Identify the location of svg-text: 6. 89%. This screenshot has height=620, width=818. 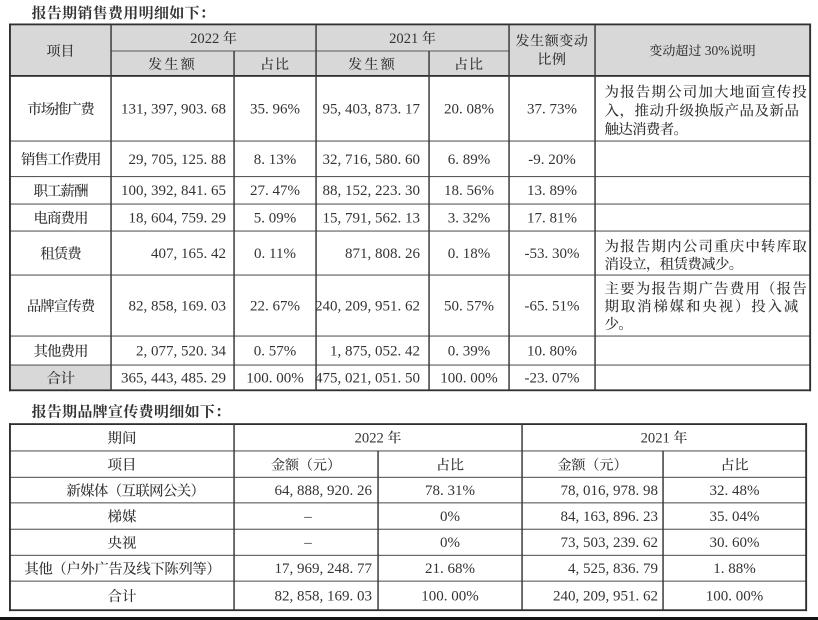
(469, 160).